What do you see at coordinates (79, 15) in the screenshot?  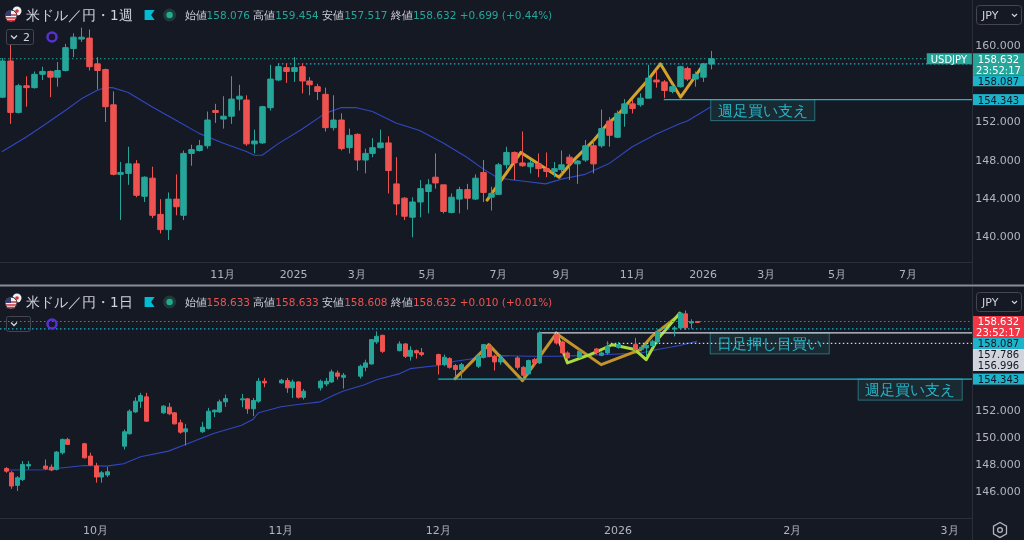 I see `text: 米ドル／円・1週` at bounding box center [79, 15].